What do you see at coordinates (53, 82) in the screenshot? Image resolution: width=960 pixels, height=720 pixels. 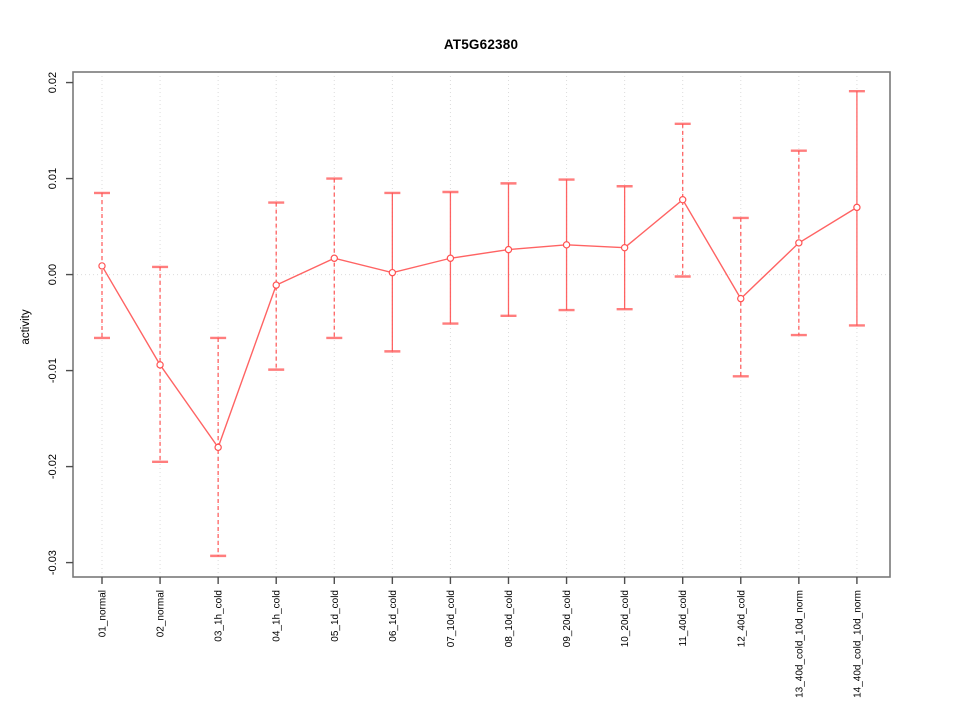 I see `y-tick-label: 0.02` at bounding box center [53, 82].